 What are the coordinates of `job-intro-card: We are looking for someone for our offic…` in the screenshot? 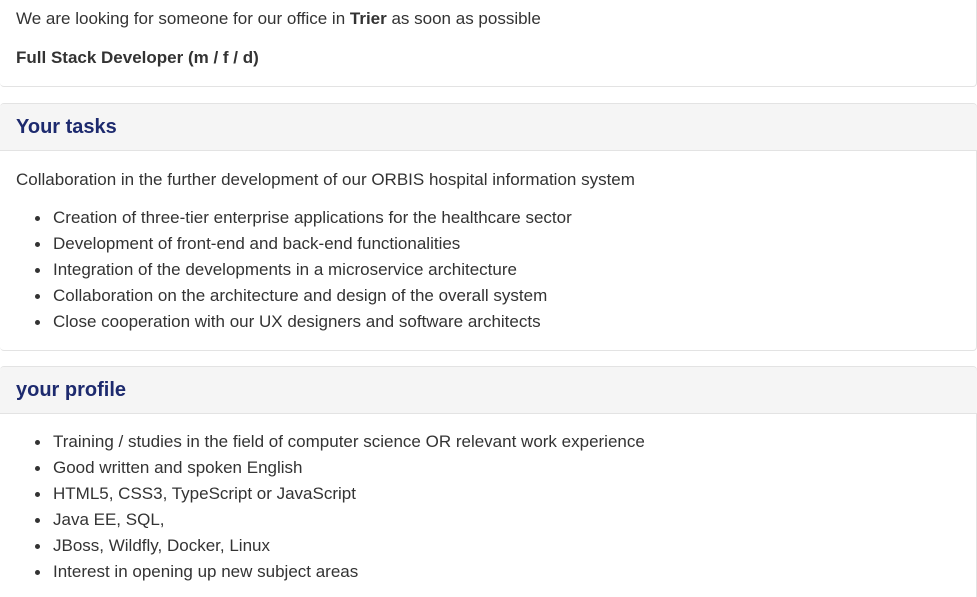 It's located at (488, 43).